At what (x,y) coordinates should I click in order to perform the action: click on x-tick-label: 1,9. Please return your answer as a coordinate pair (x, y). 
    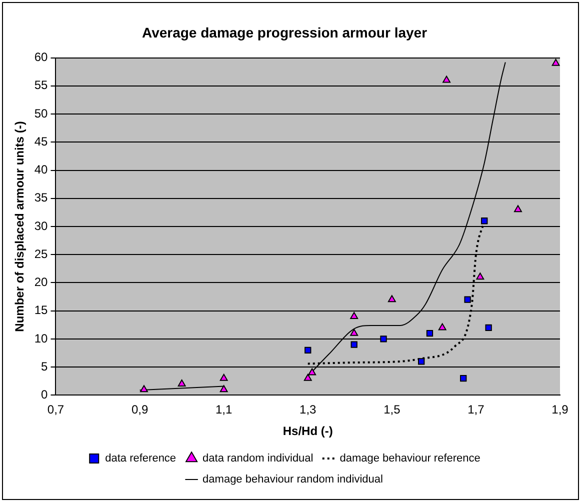
    Looking at the image, I should click on (560, 409).